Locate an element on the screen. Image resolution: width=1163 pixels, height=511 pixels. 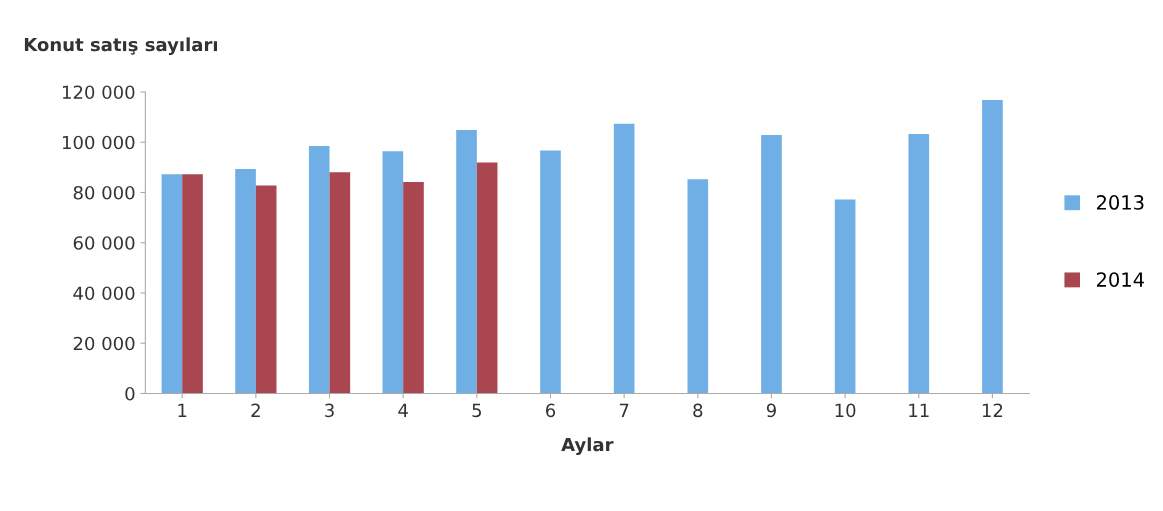
chart-title: Konut satış sayıları is located at coordinates (121, 46).